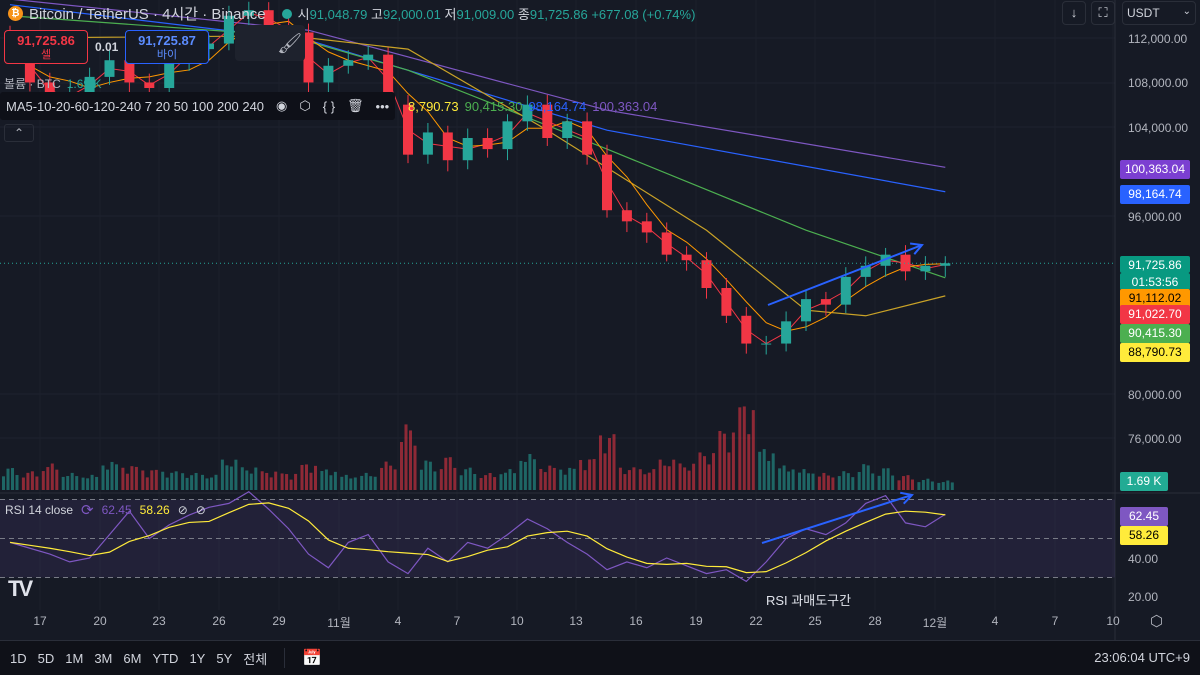 The height and width of the screenshot is (675, 1200). I want to click on clock: 23:06:04 UTC+9, so click(1142, 657).